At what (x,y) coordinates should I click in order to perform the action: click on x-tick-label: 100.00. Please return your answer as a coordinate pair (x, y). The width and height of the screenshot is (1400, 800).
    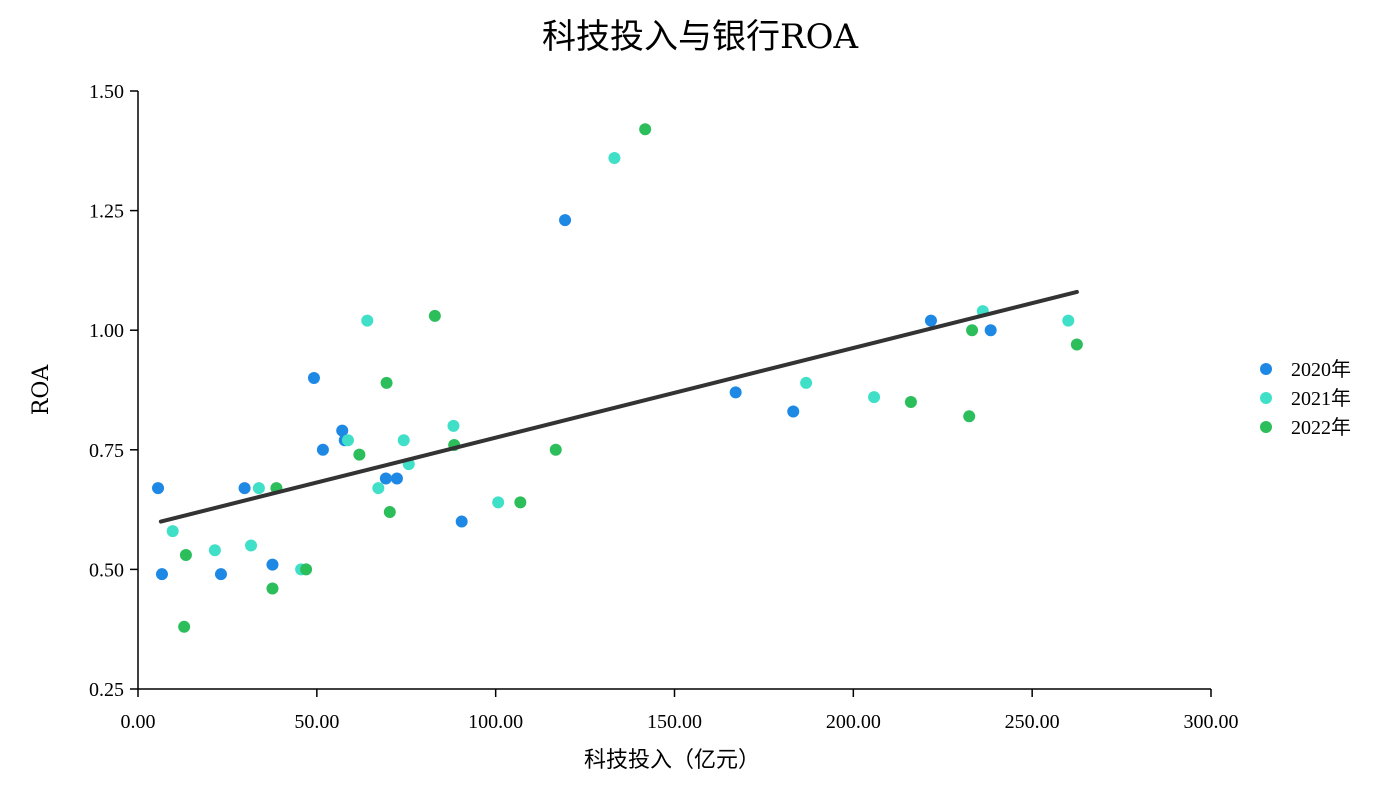
    Looking at the image, I should click on (495, 722).